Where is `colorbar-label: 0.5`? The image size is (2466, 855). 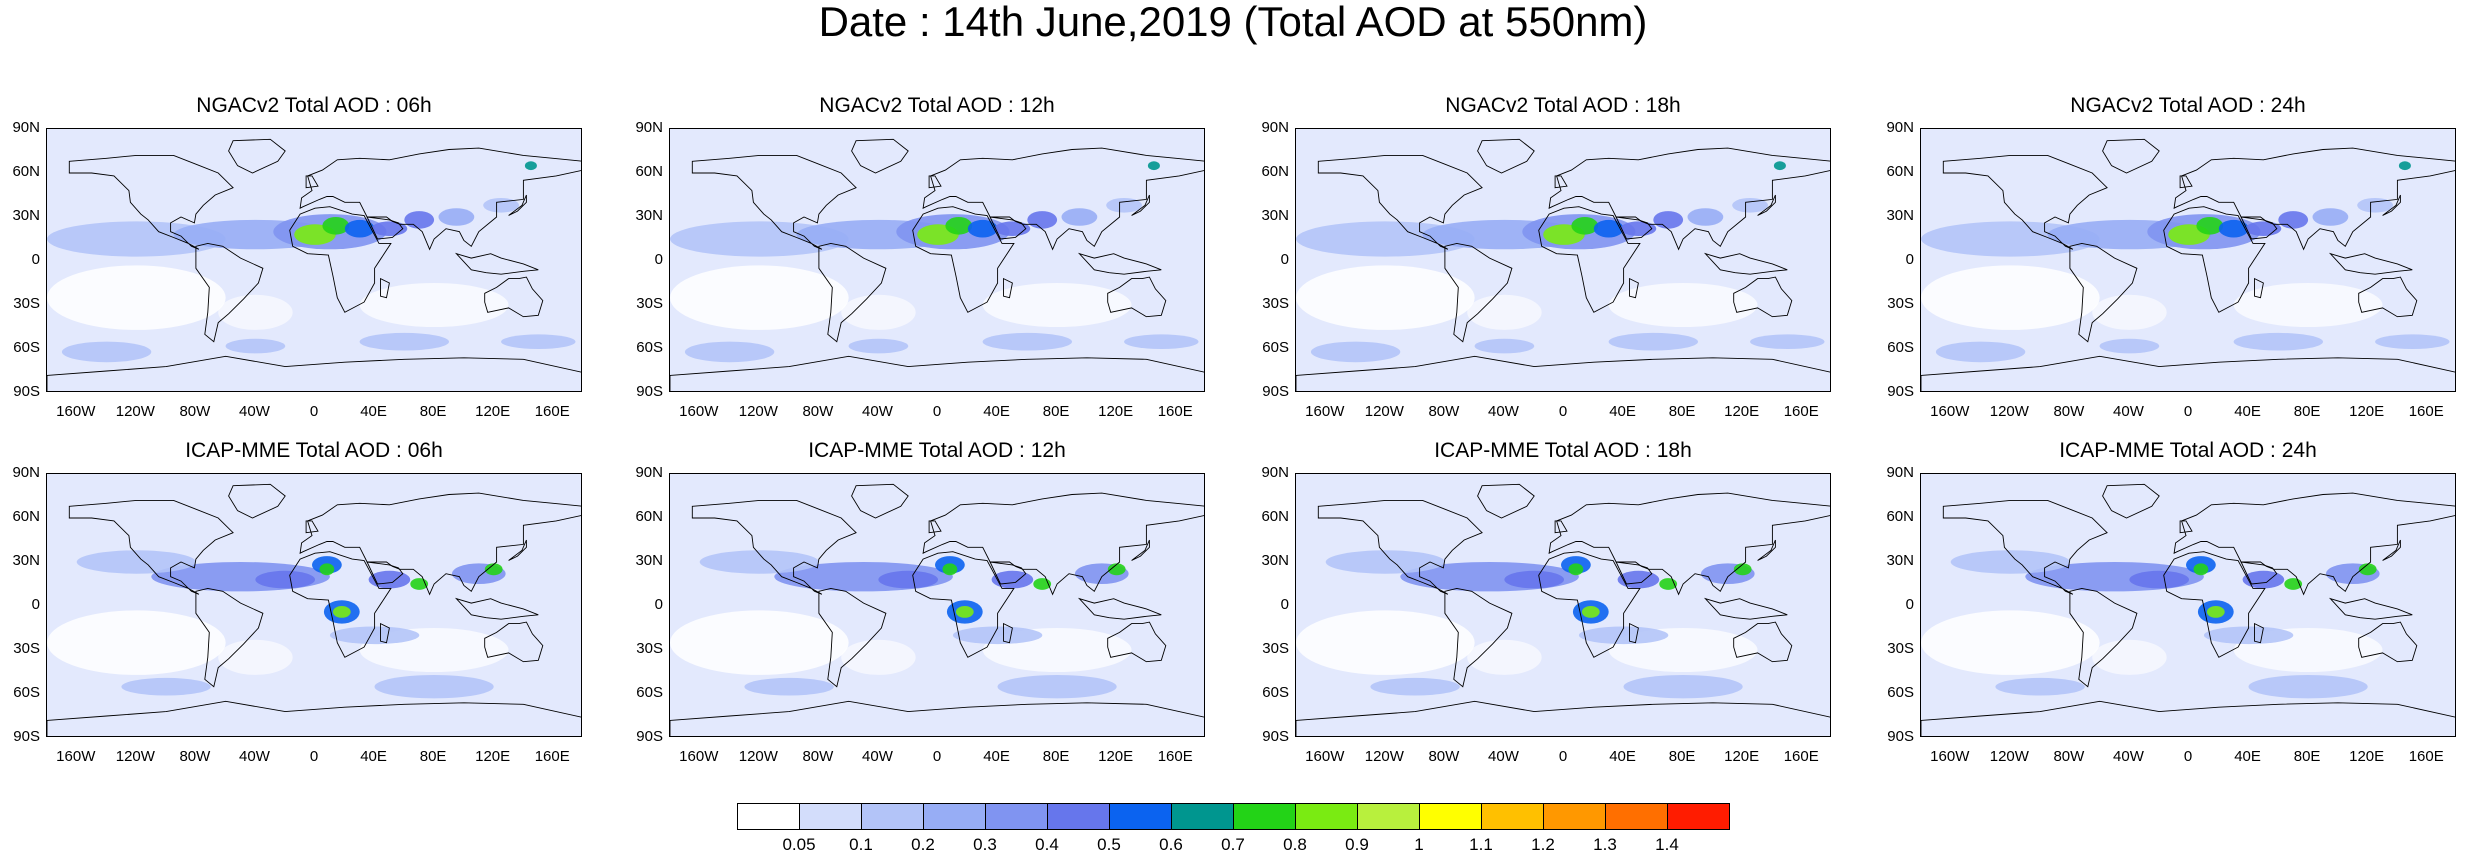
colorbar-label: 0.5 is located at coordinates (1109, 844).